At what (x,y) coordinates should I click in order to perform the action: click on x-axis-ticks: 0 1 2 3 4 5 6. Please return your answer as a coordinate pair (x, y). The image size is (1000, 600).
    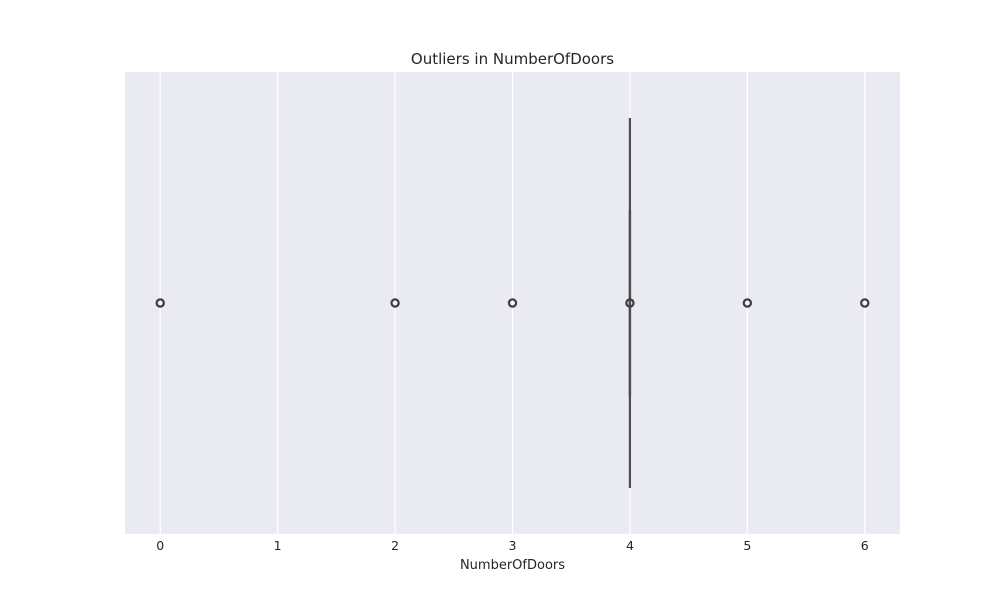
    Looking at the image, I should click on (512, 545).